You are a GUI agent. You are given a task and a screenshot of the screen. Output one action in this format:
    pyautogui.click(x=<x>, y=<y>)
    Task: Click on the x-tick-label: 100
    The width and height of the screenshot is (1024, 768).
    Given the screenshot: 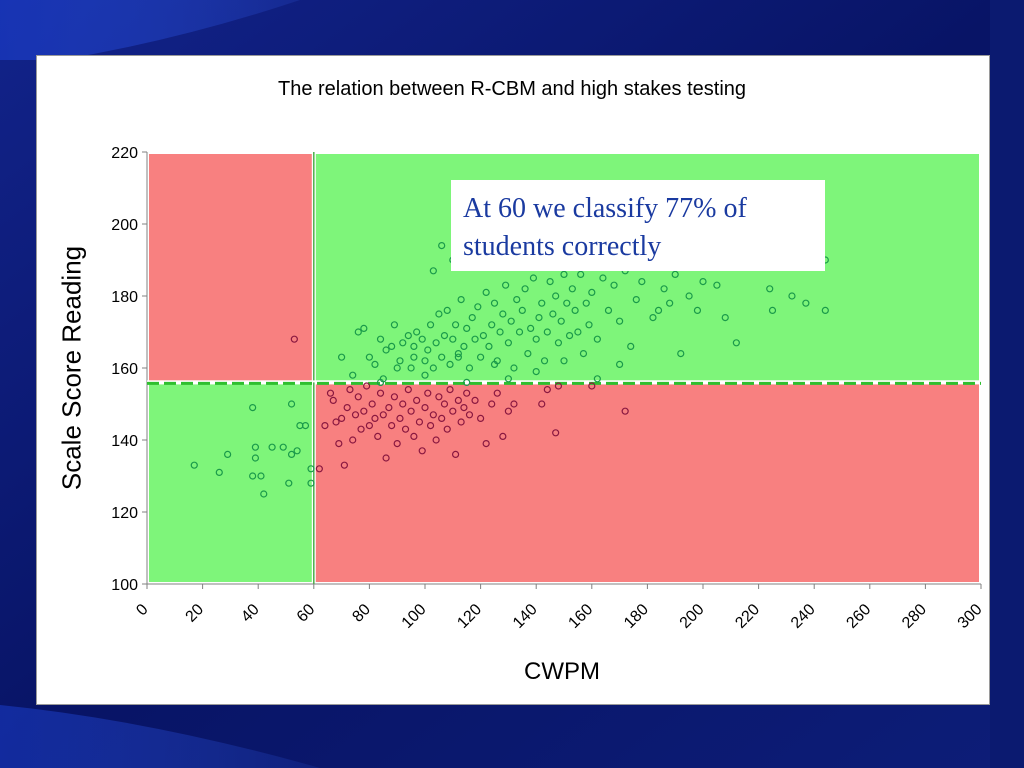 What is the action you would take?
    pyautogui.click(x=414, y=616)
    